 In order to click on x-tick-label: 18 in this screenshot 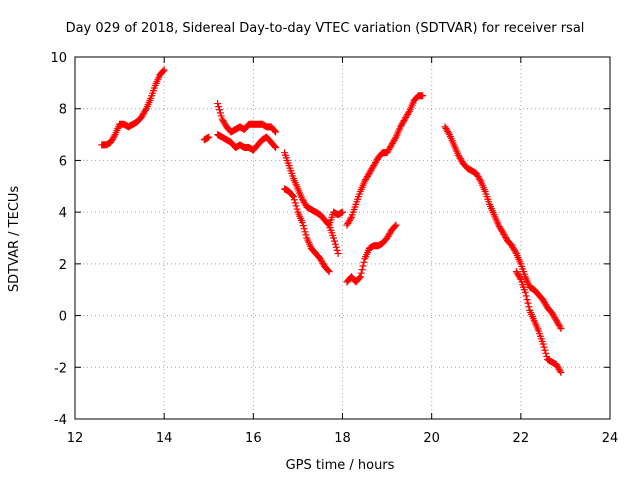, I will do `click(342, 438)`.